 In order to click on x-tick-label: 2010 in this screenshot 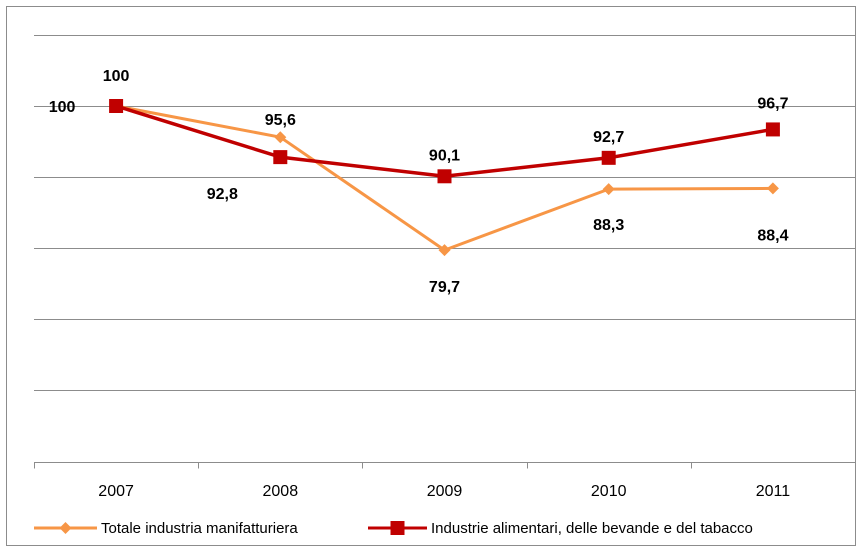, I will do `click(609, 491)`.